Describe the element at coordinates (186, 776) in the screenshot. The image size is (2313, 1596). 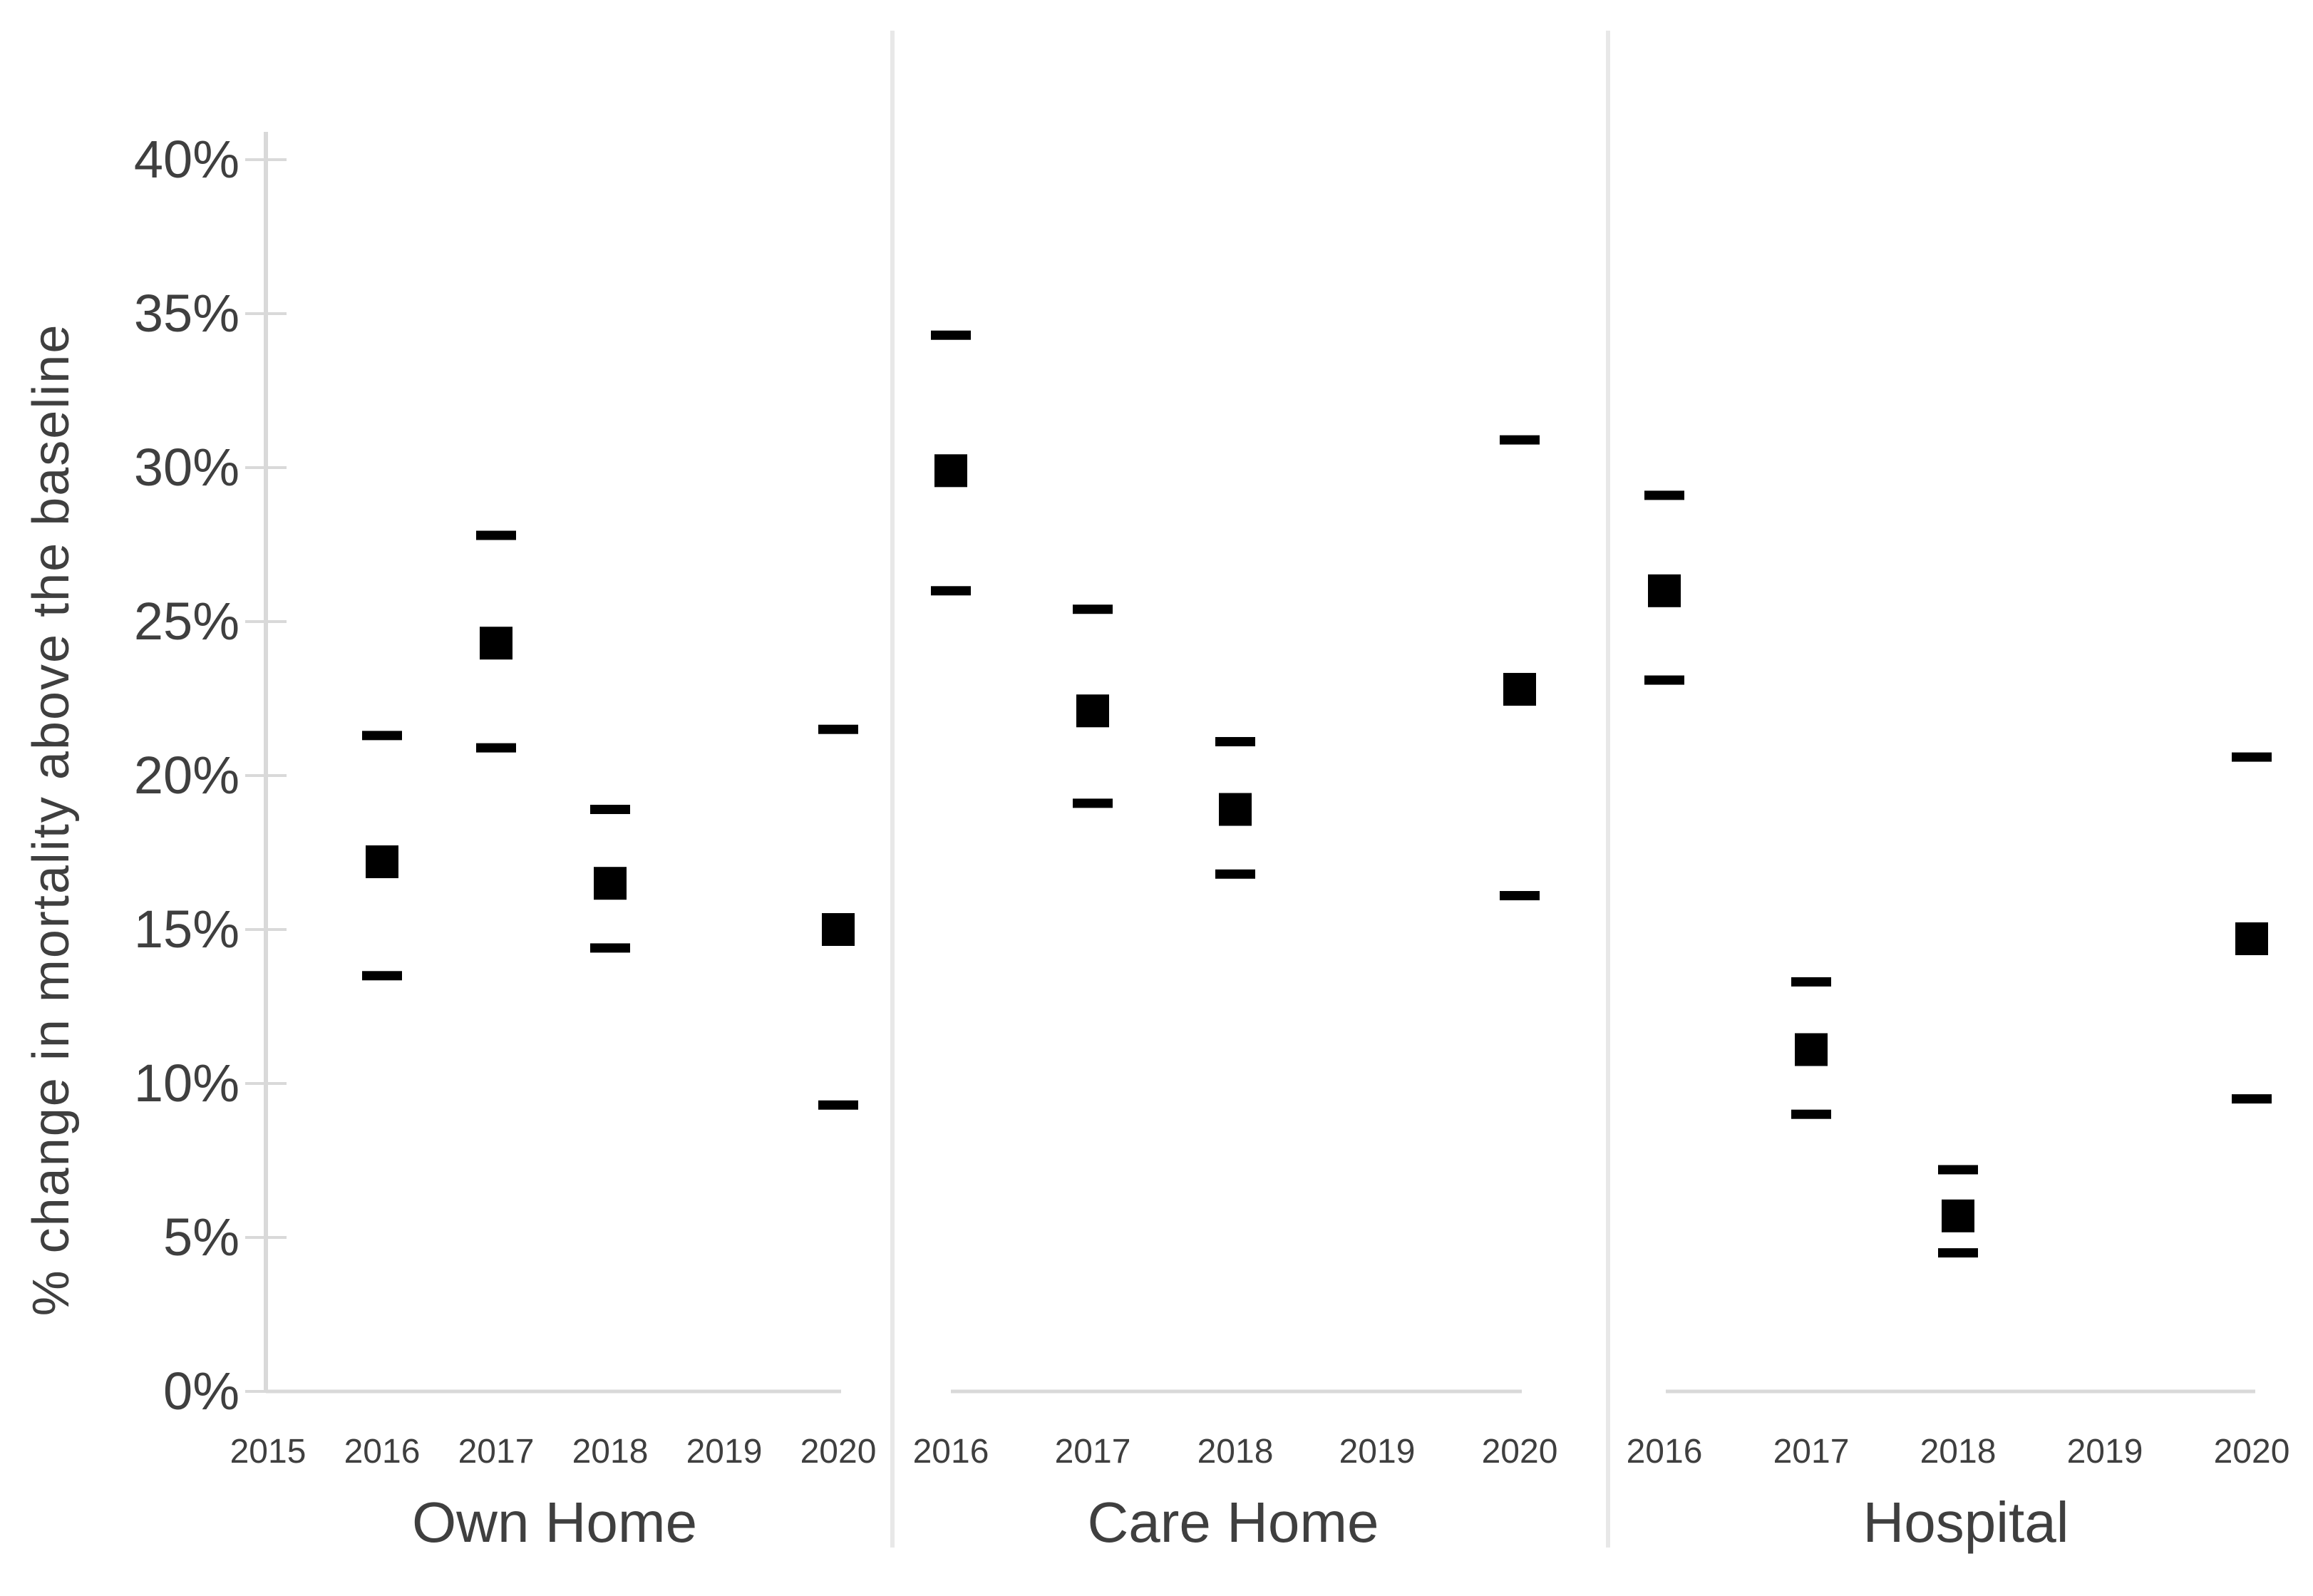
I see `y-tick-label: 20%` at that location.